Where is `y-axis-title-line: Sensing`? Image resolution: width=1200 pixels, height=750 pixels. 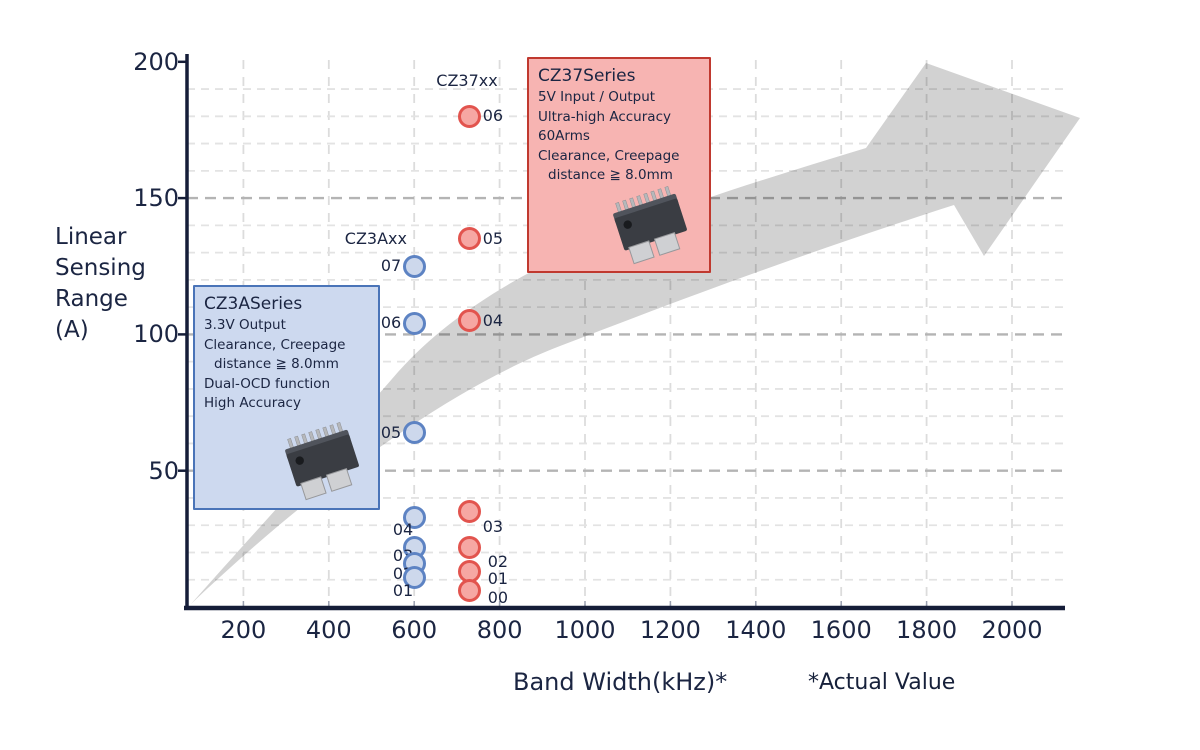
y-axis-title-line: Sensing is located at coordinates (100, 268).